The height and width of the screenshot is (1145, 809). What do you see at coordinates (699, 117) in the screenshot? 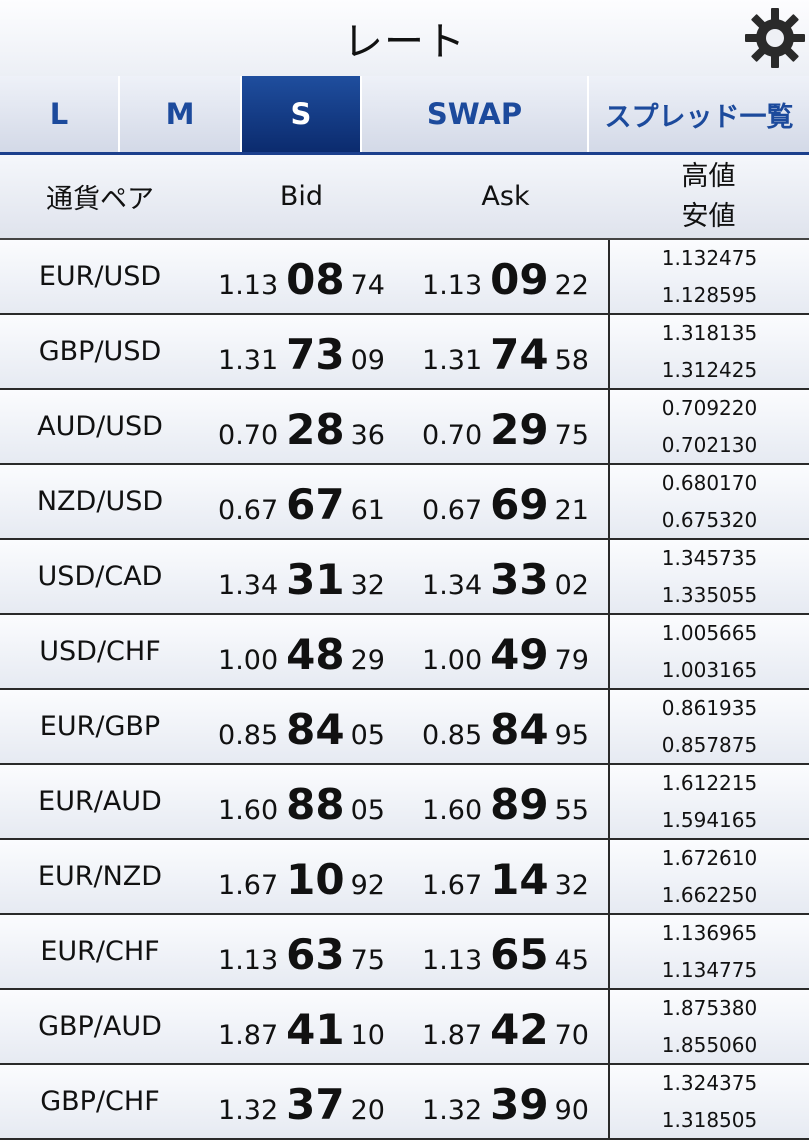
I see `tab-label: スプレッド一覧` at bounding box center [699, 117].